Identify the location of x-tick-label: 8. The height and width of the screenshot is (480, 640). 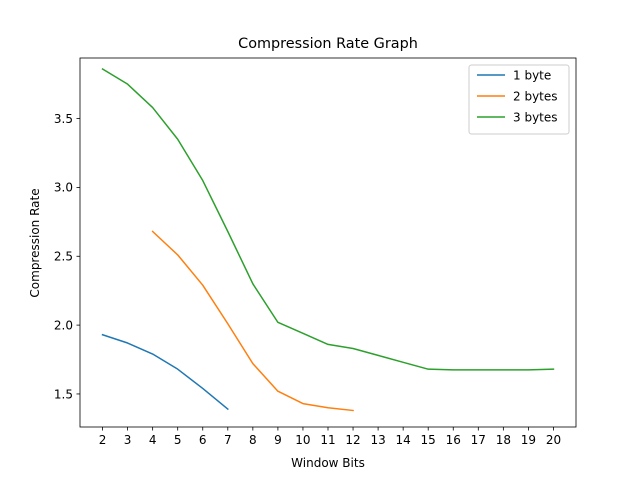
(253, 440).